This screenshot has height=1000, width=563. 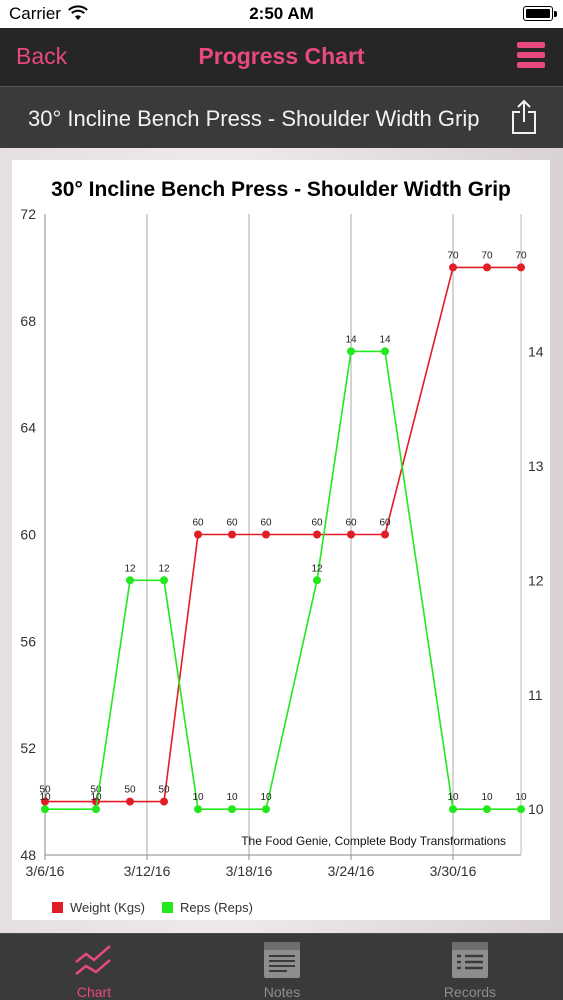 What do you see at coordinates (535, 695) in the screenshot?
I see `y-right-tick-label: 11` at bounding box center [535, 695].